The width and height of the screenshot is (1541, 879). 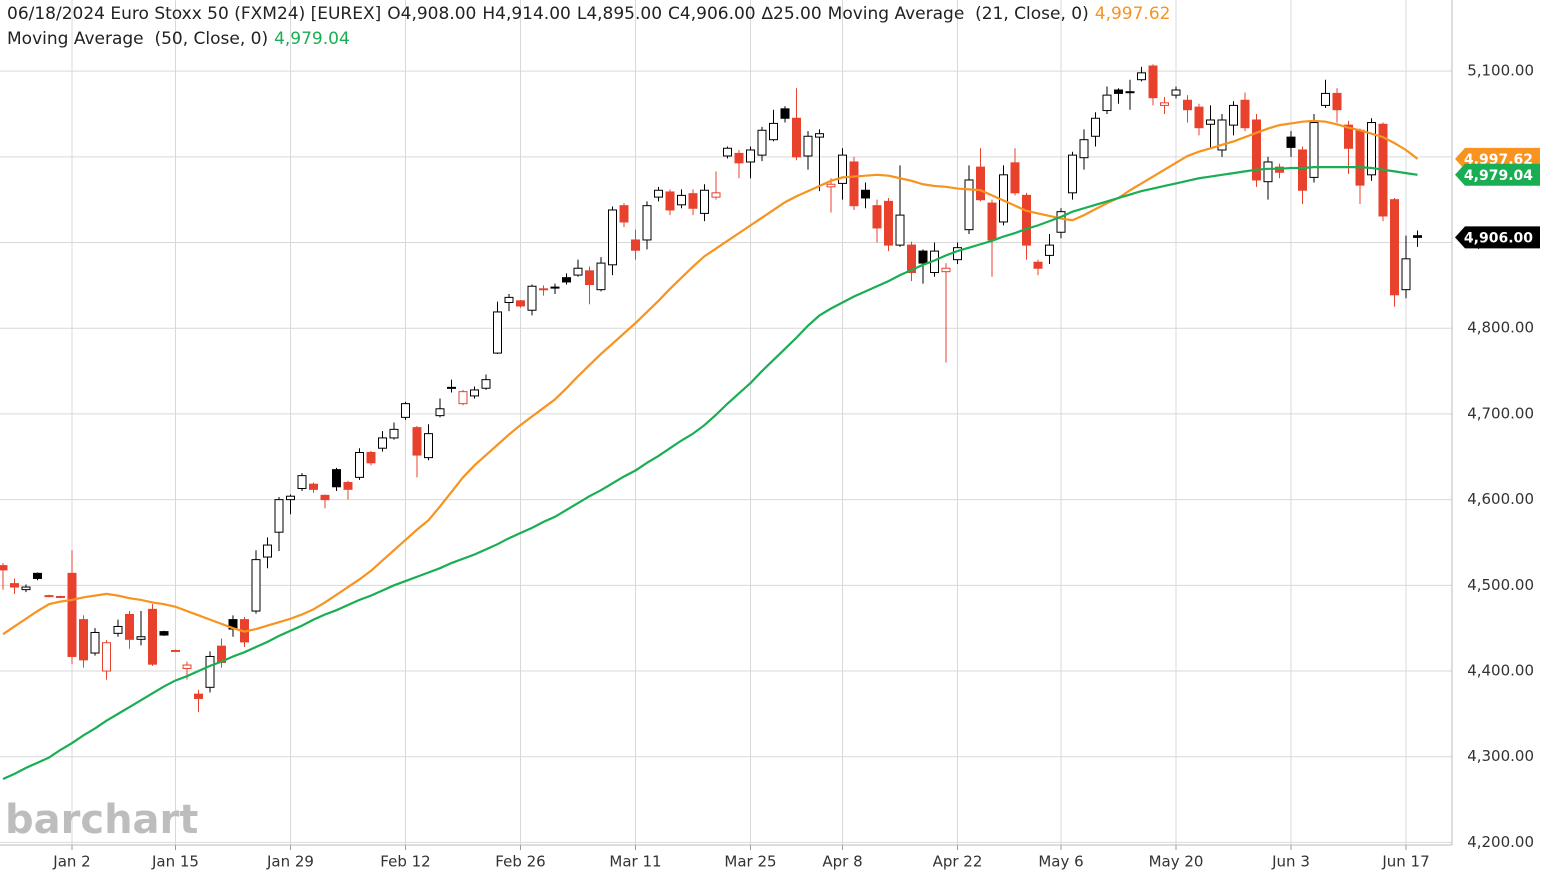 I want to click on change-label: ∆25.00, so click(x=791, y=14).